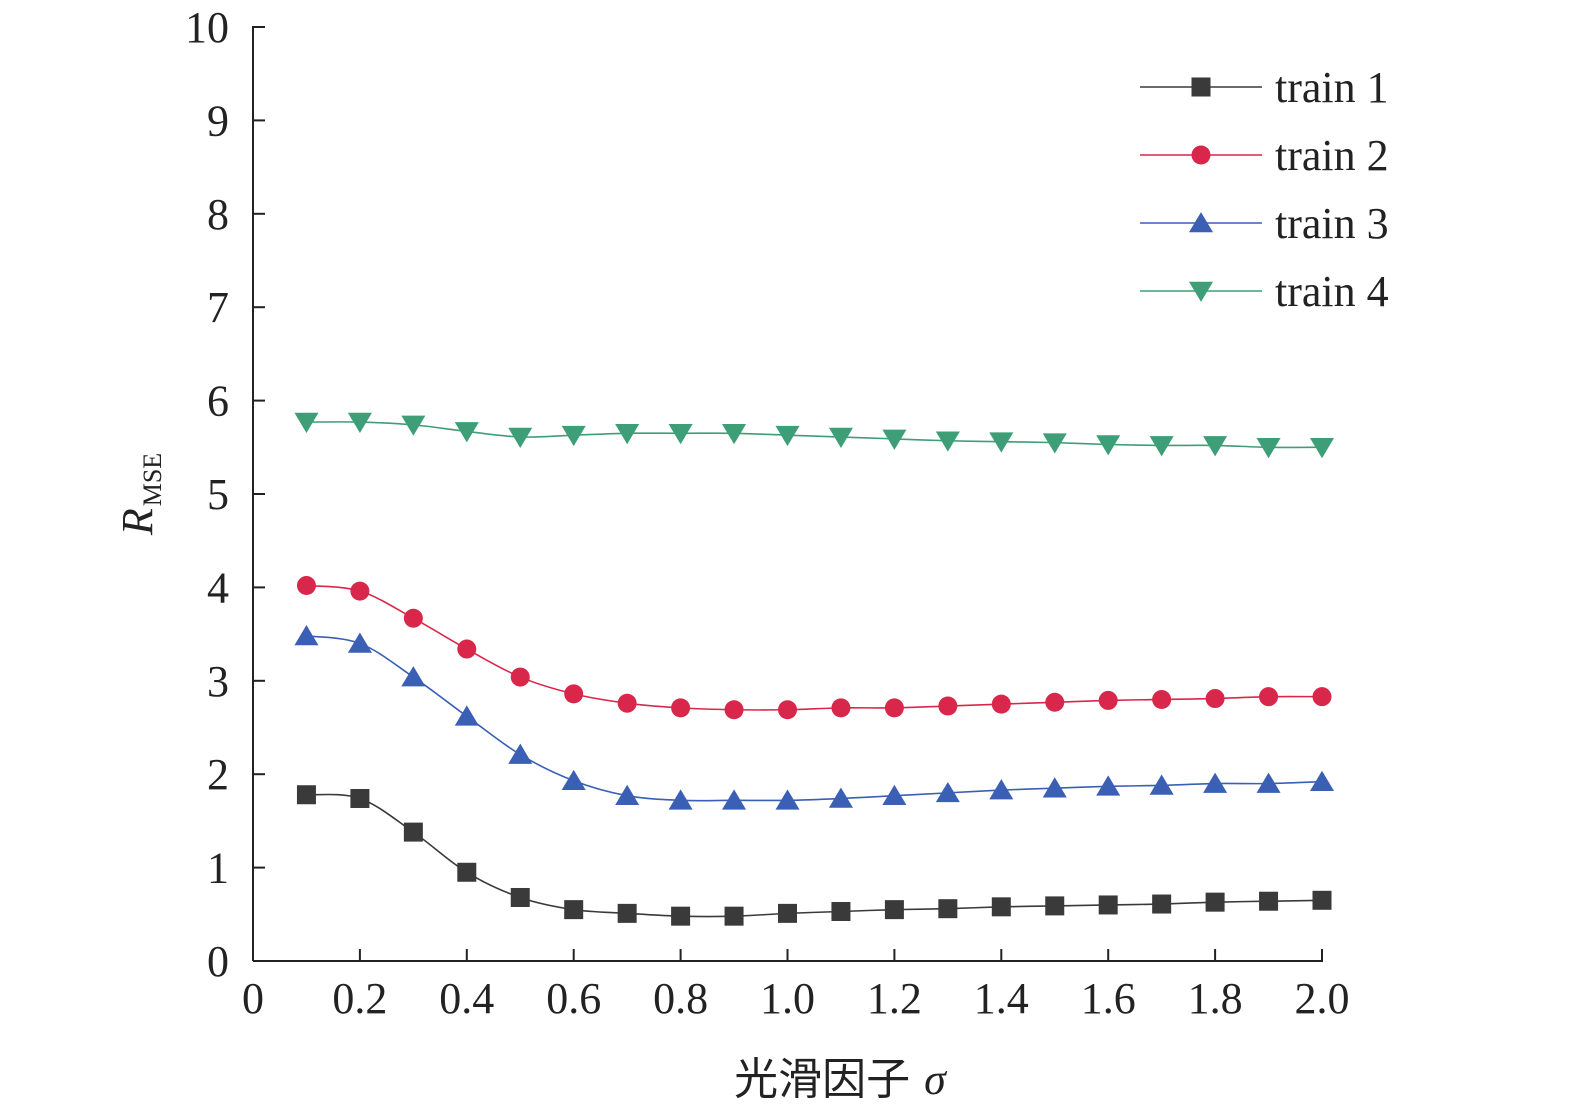  I want to click on x-axis-title-text: 光滑因子, so click(822, 1079).